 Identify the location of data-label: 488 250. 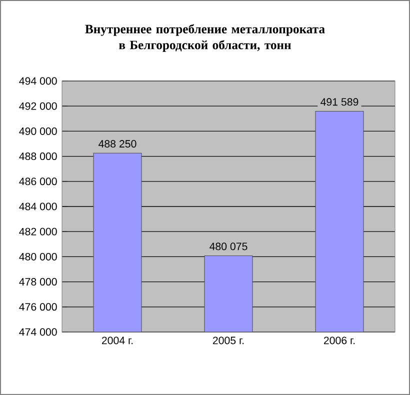
(117, 144).